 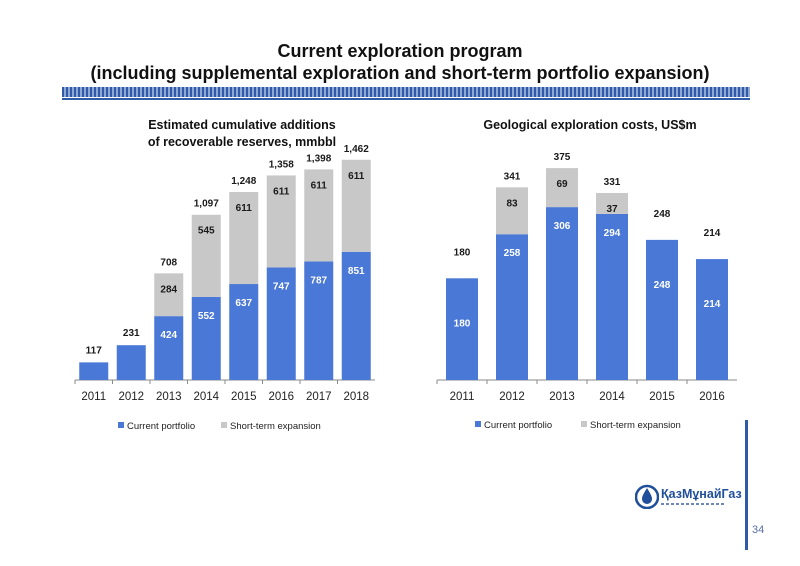 What do you see at coordinates (281, 191) in the screenshot?
I see `label-expansion-2016: 611` at bounding box center [281, 191].